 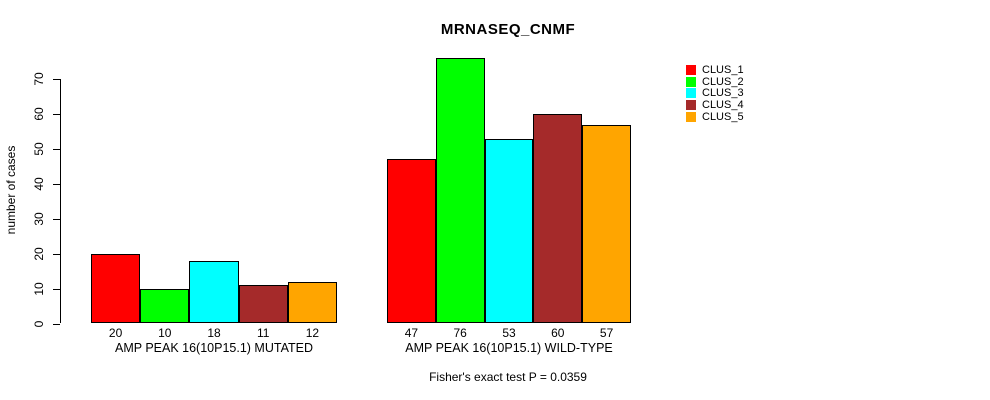 What do you see at coordinates (263, 304) in the screenshot?
I see `bar-clus_4-group1` at bounding box center [263, 304].